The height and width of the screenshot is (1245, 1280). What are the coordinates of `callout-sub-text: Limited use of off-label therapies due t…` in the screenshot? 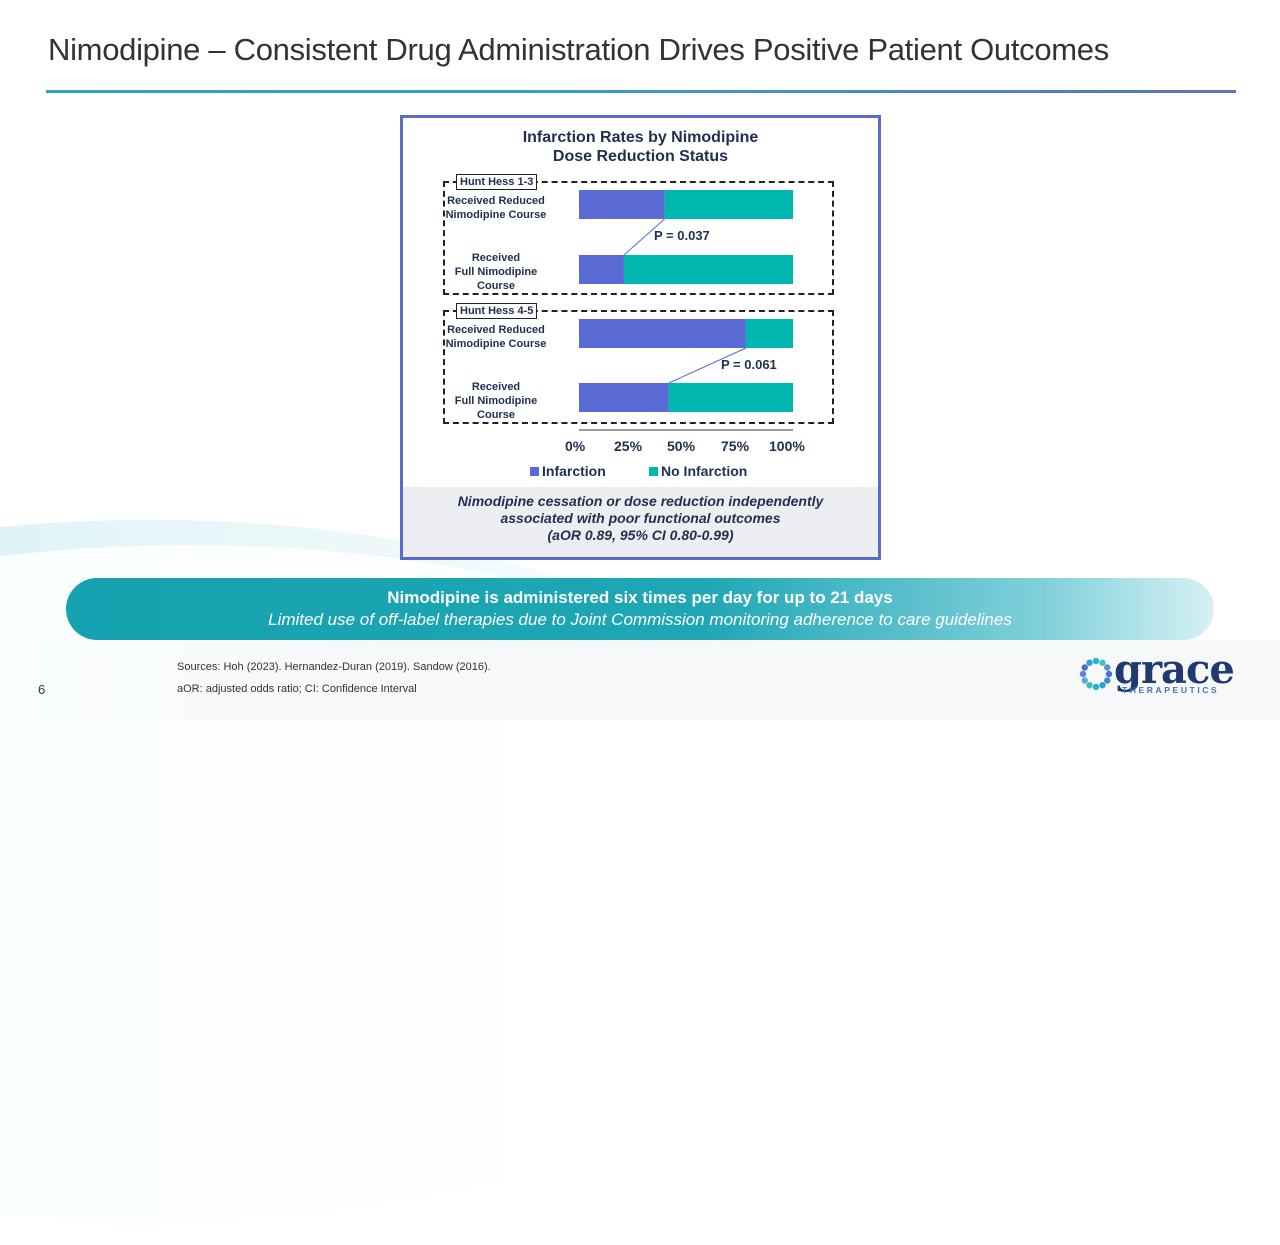 It's located at (640, 619).